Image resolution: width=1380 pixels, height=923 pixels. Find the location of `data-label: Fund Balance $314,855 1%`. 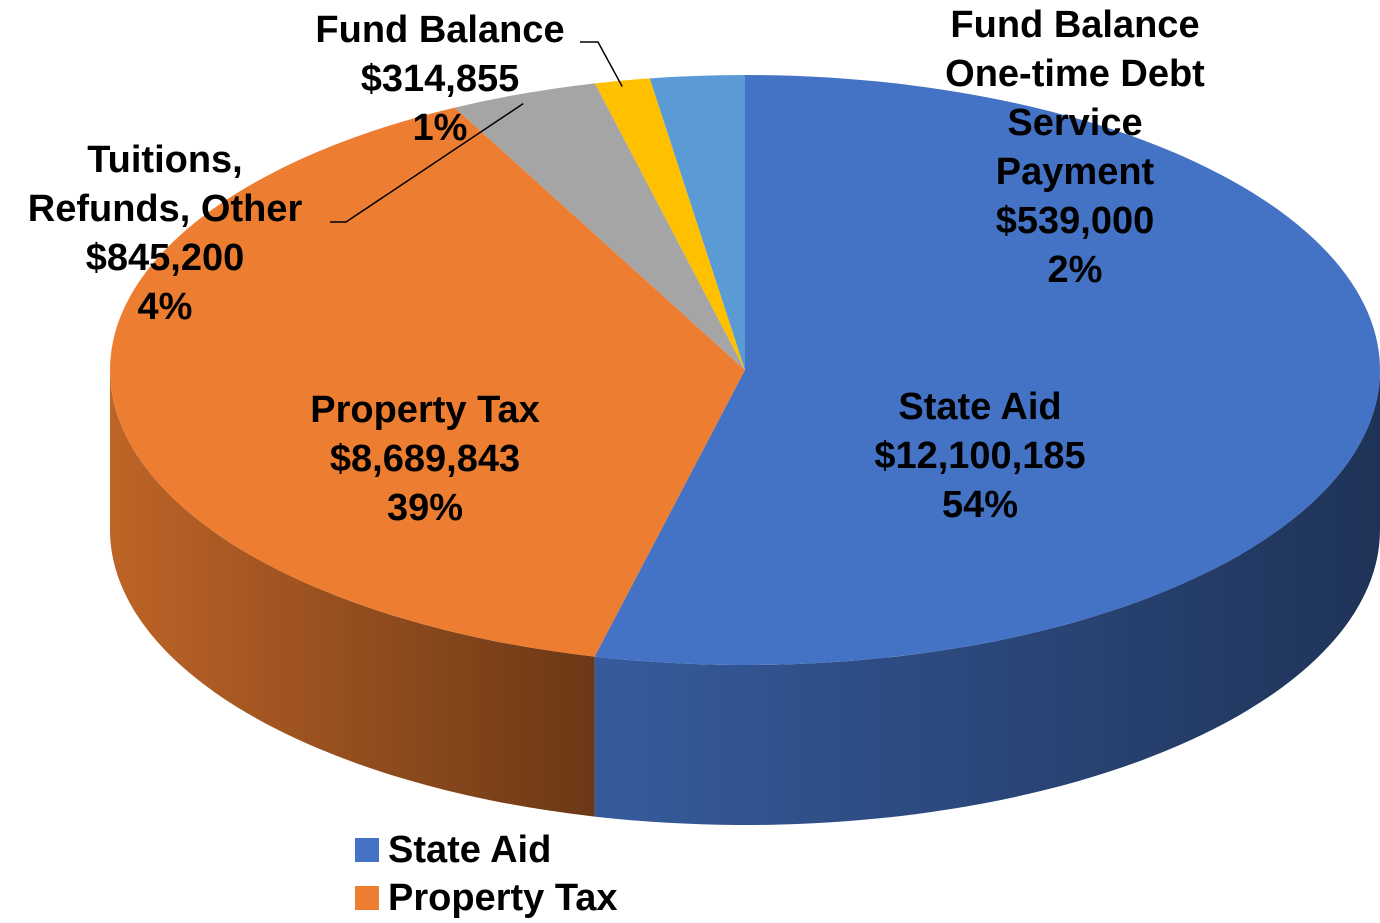

data-label: Fund Balance $314,855 1% is located at coordinates (440, 79).